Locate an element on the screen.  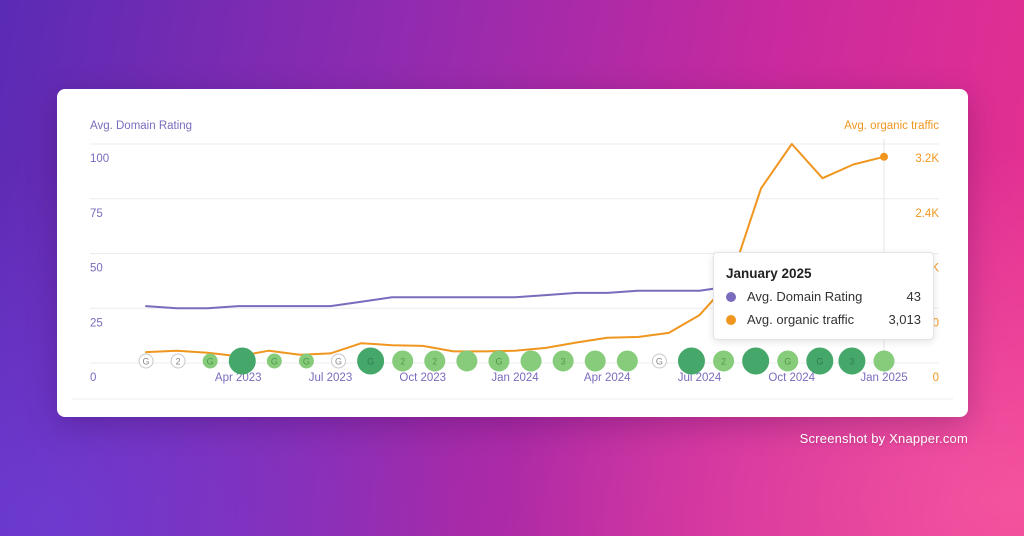
x-tick-label: Jan 2024 is located at coordinates (515, 378).